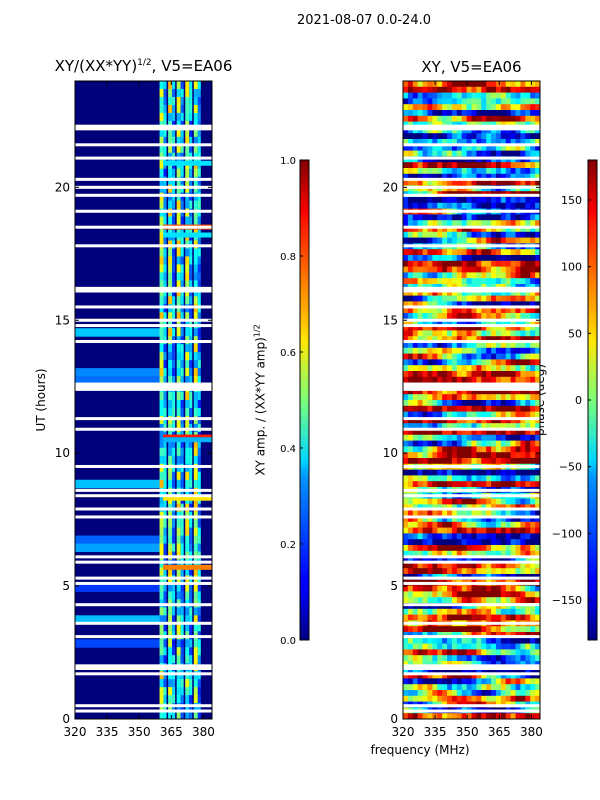 The image size is (600, 800). Describe the element at coordinates (390, 453) in the screenshot. I see `y-tick-label: 10` at that location.